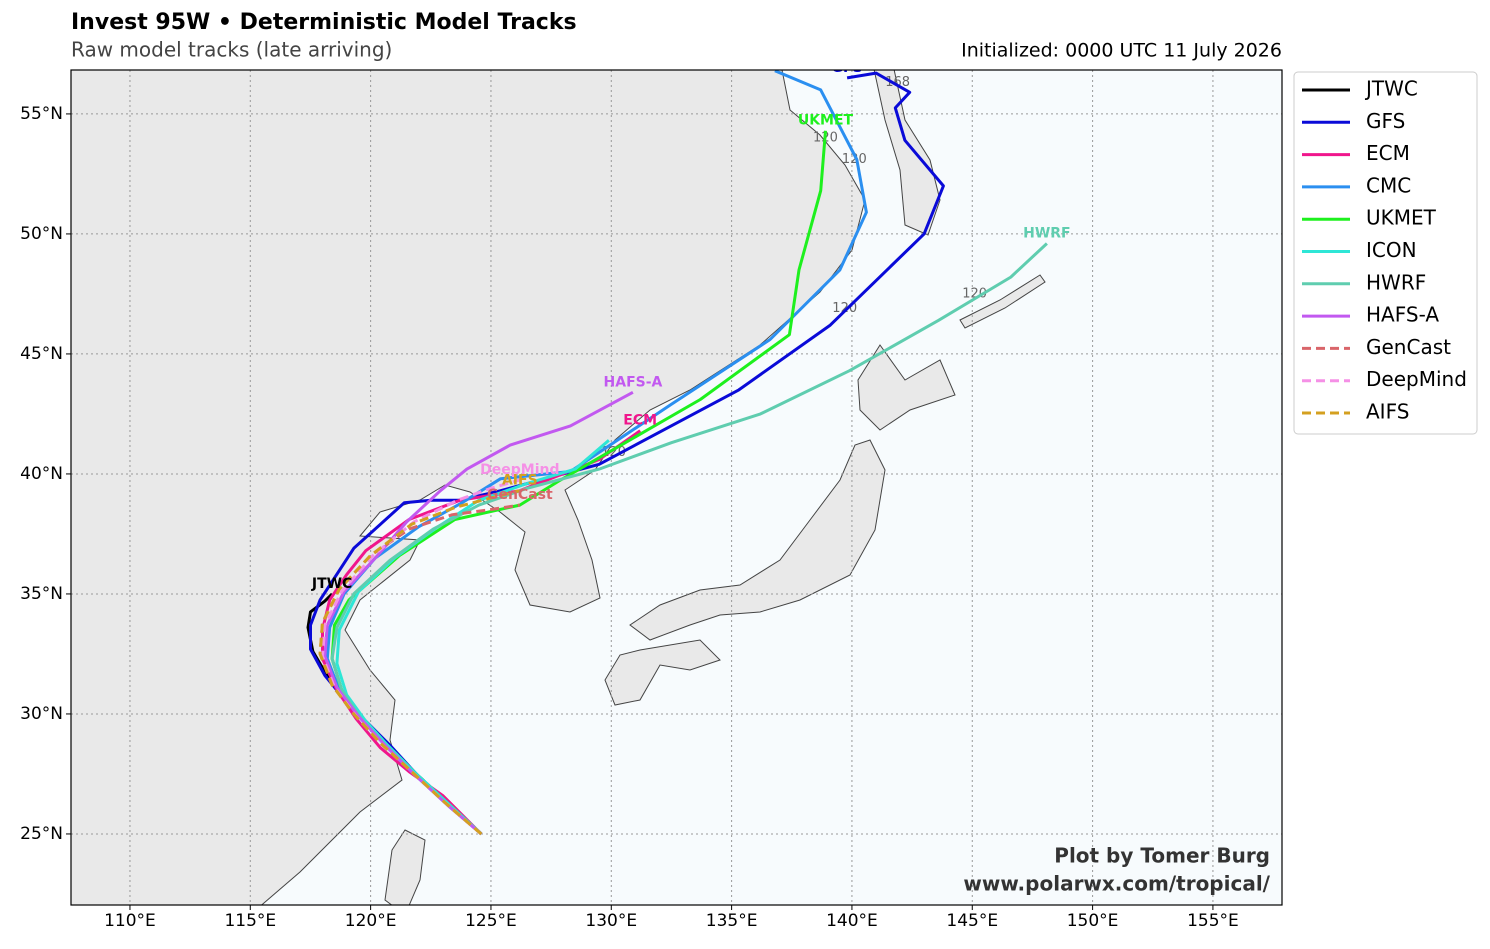 The height and width of the screenshot is (949, 1490). I want to click on honshu, so click(757, 540).